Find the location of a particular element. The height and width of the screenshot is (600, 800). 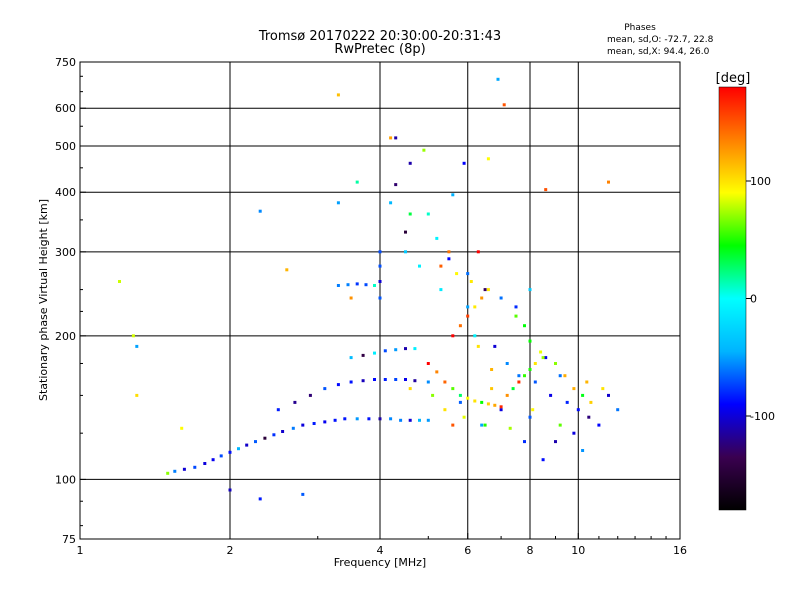

x-tick-label: 10 is located at coordinates (578, 550).